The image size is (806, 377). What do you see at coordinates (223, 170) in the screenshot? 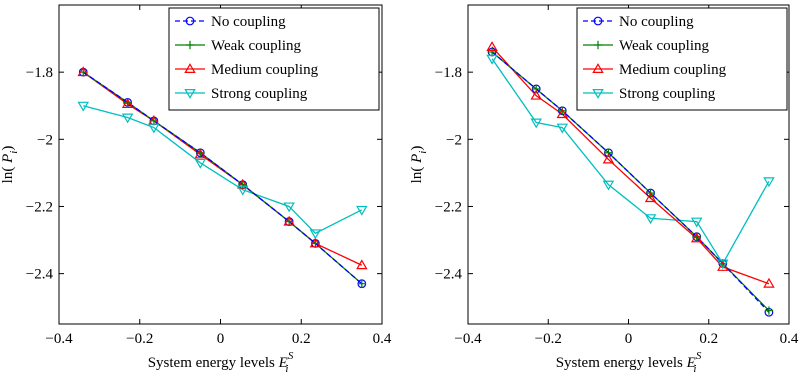
I see `series-line-strong-coupling` at bounding box center [223, 170].